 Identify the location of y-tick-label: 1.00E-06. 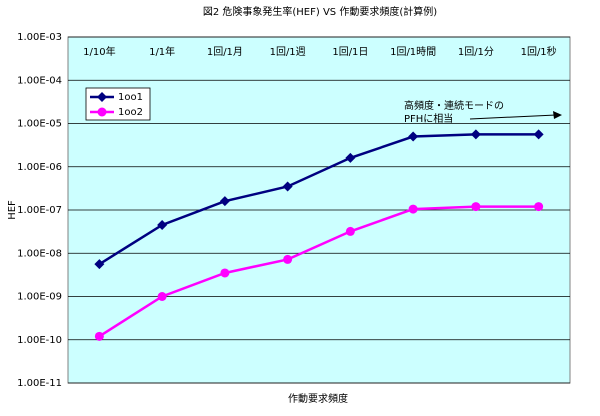
(39, 167).